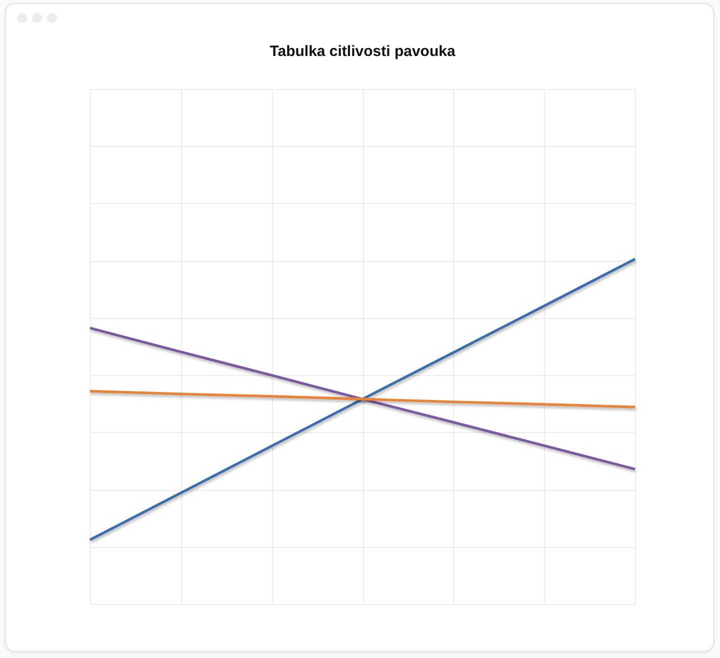  I want to click on chart-title: Tabulka citlivosti pavouka, so click(363, 51).